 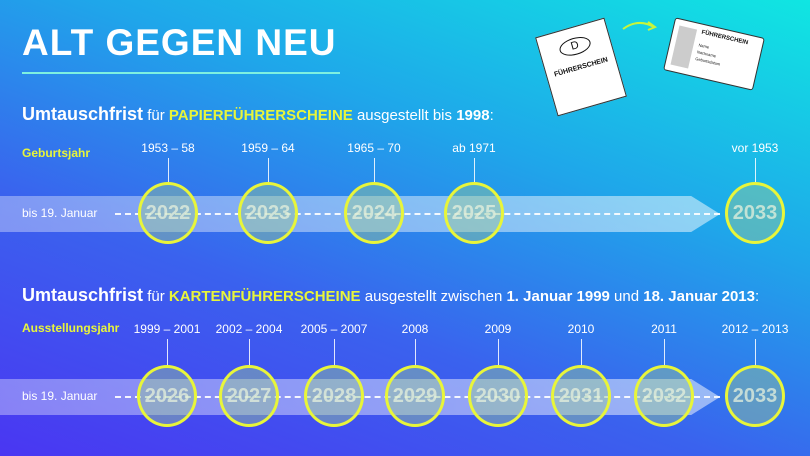 I want to click on period-label: 2002 – 2004, so click(x=249, y=329).